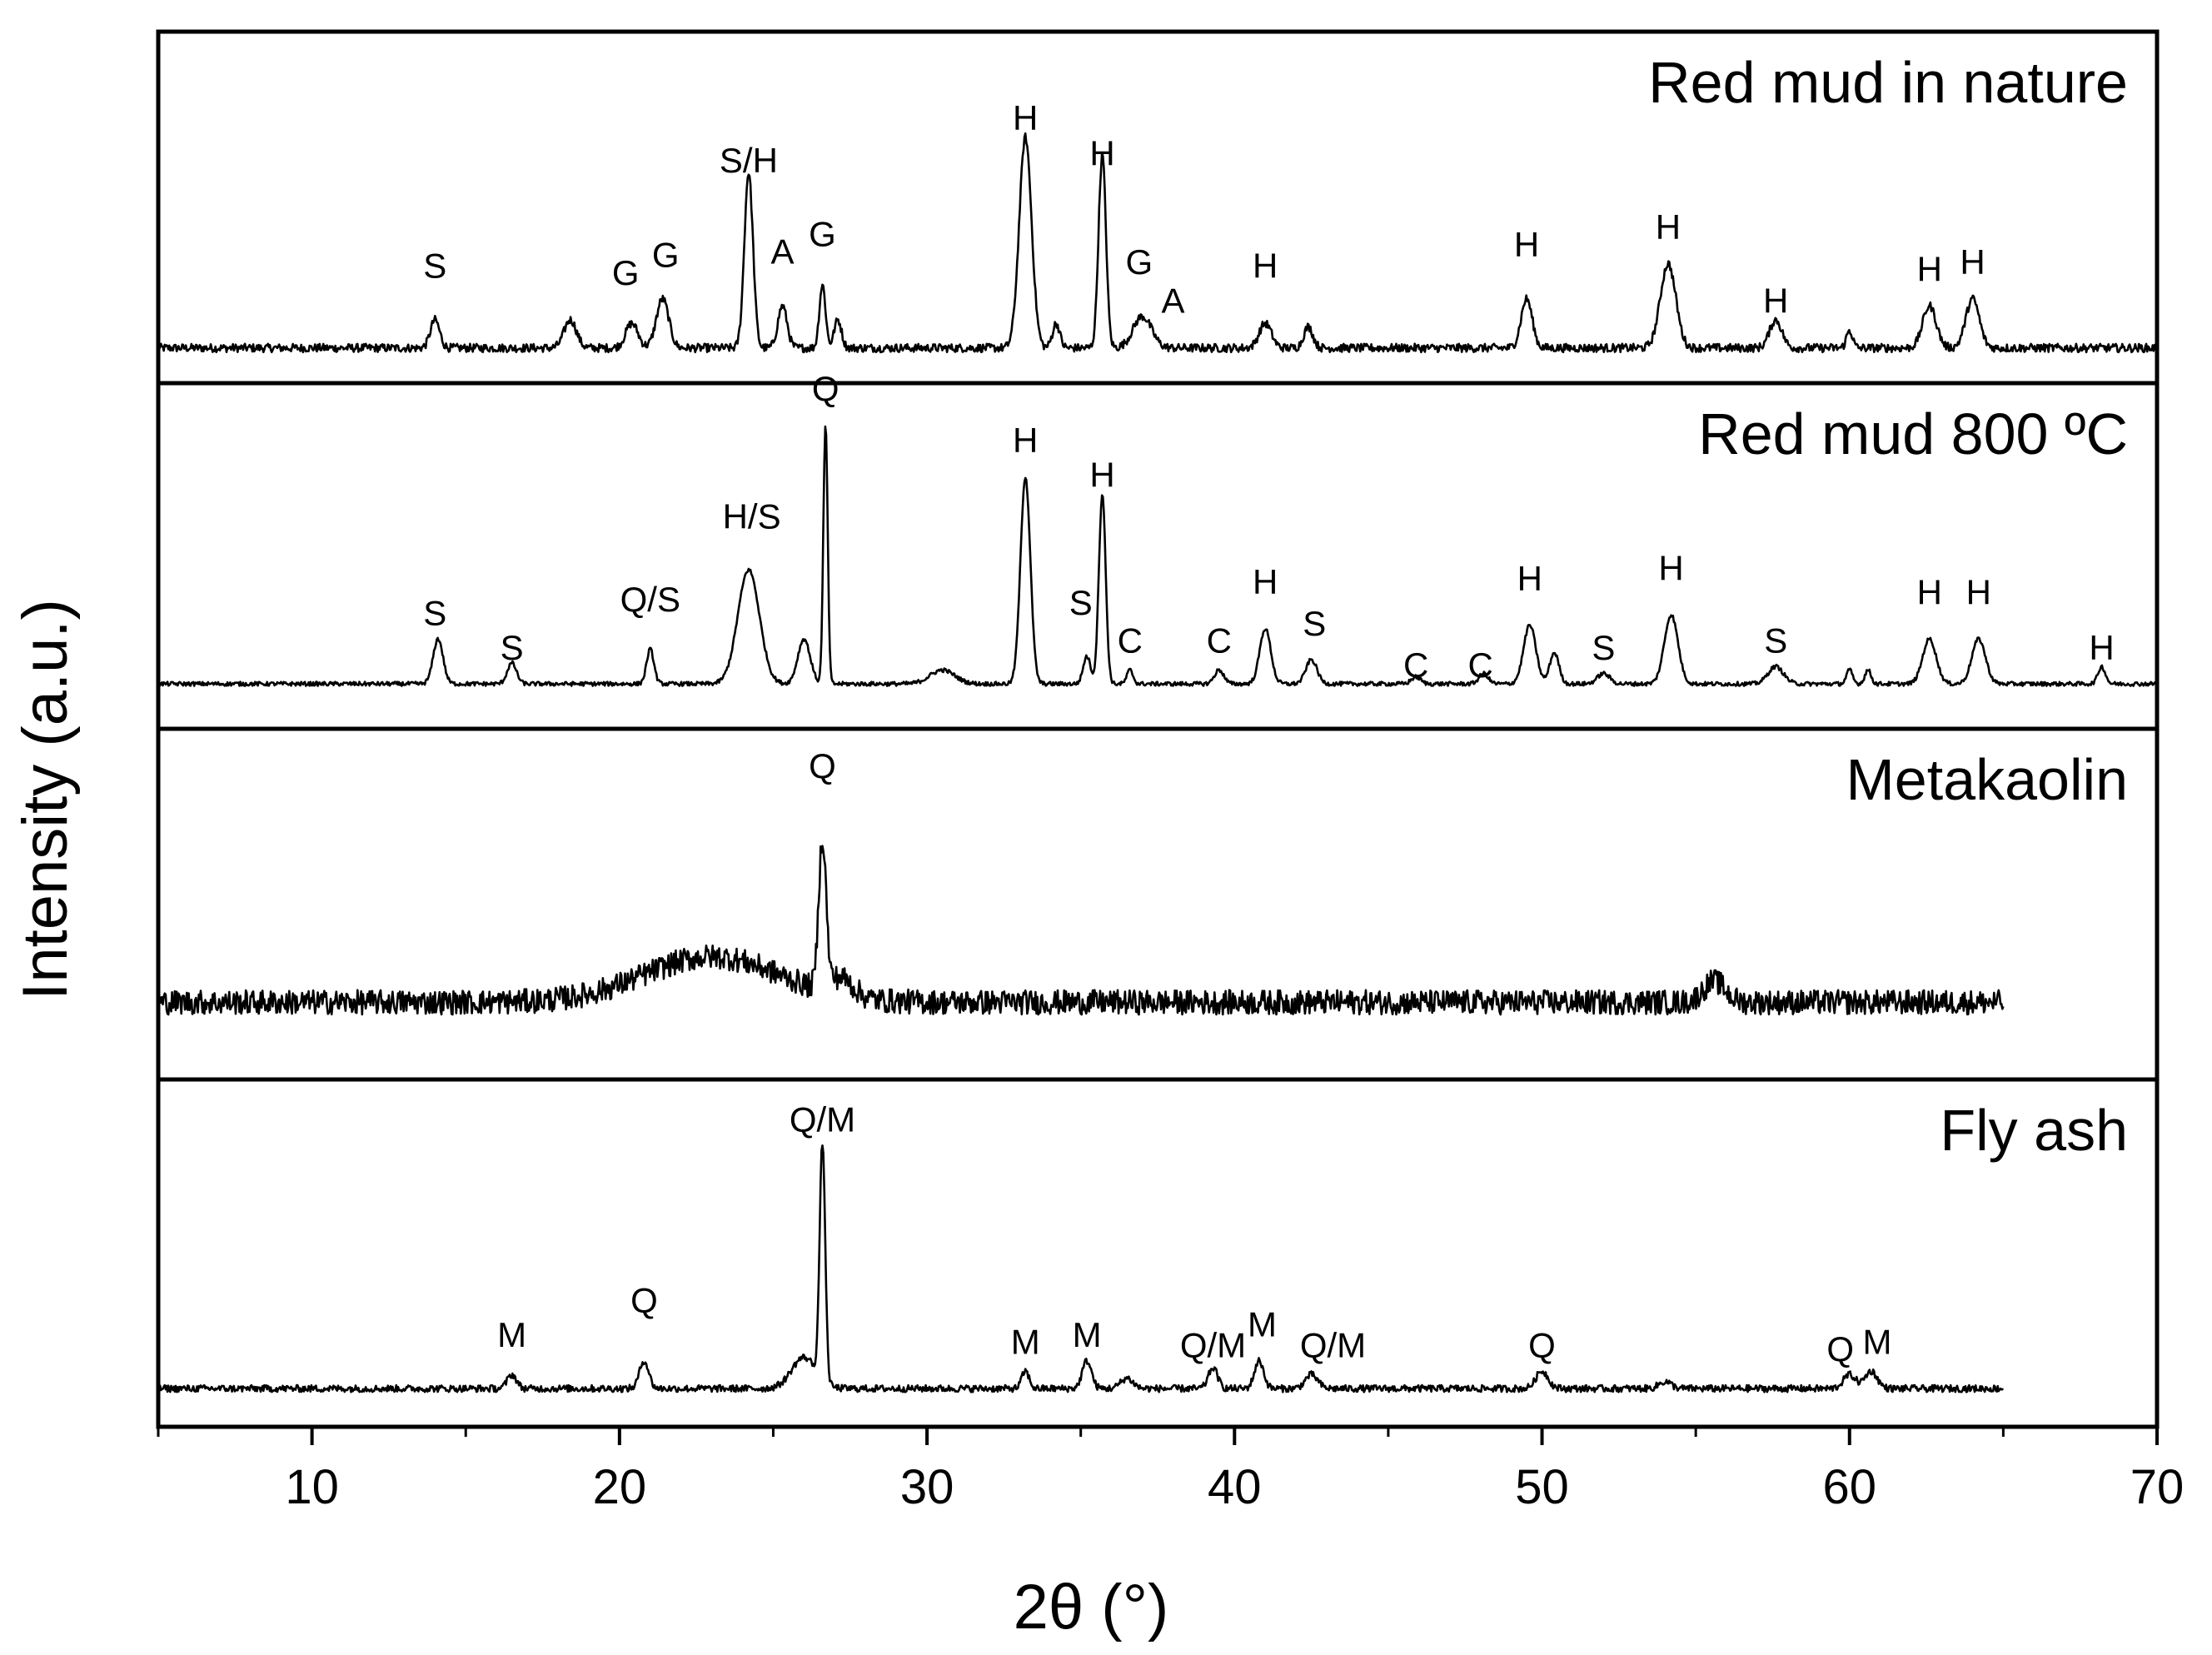 The width and height of the screenshot is (2212, 1655). What do you see at coordinates (927, 1487) in the screenshot?
I see `x-tick-label: 30` at bounding box center [927, 1487].